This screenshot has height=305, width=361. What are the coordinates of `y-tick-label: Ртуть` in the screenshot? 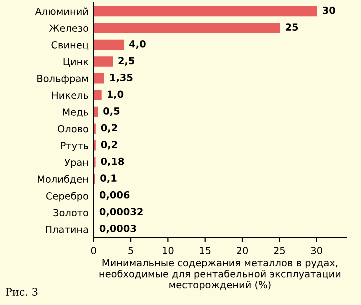 It's located at (74, 147).